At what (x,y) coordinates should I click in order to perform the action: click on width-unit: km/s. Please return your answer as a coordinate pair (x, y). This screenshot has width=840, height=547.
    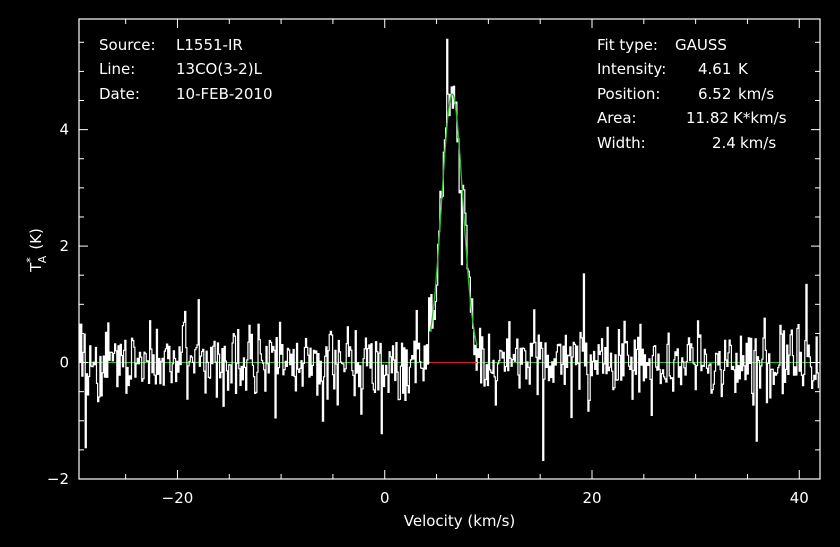
    Looking at the image, I should click on (758, 143).